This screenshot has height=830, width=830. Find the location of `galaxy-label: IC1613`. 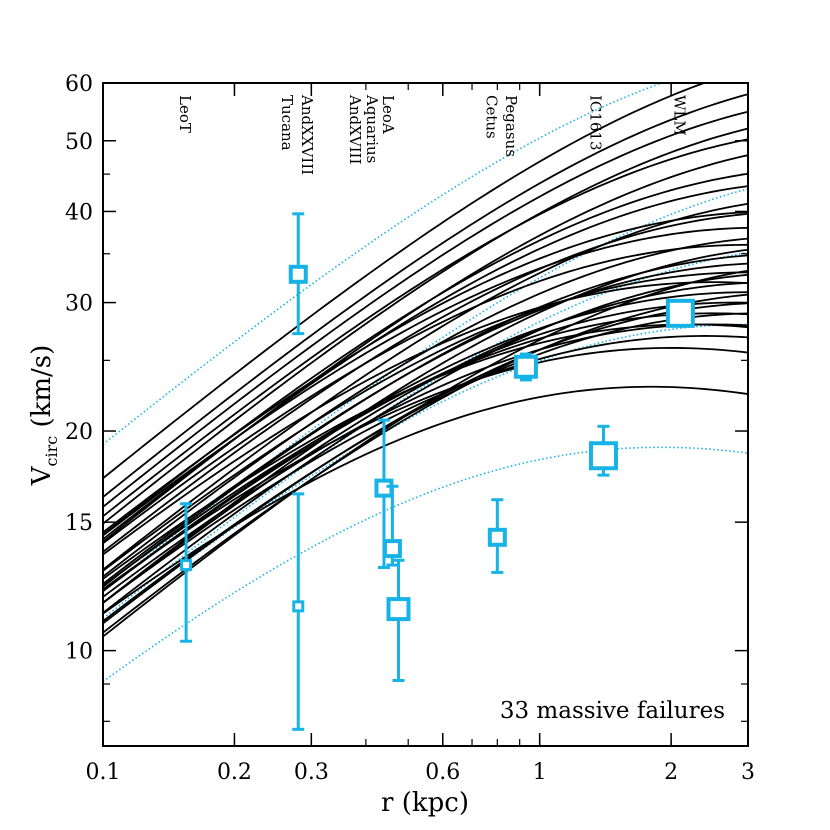

galaxy-label: IC1613 is located at coordinates (596, 123).